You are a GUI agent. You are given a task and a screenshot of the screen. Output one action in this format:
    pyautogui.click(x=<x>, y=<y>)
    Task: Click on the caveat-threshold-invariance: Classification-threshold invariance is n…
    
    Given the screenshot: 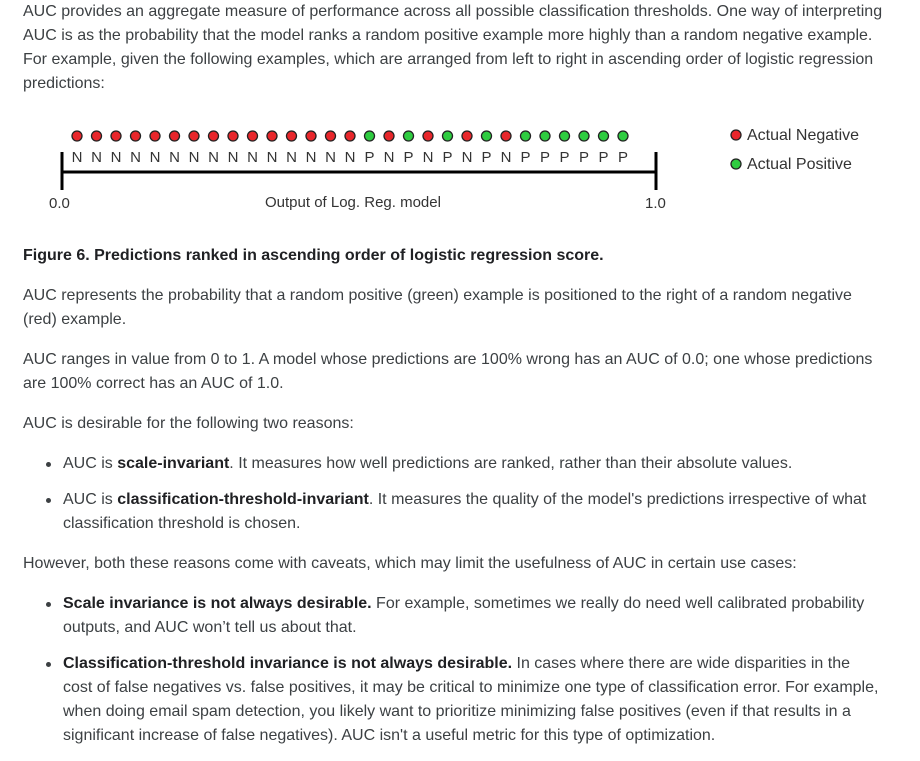 What is the action you would take?
    pyautogui.click(x=464, y=700)
    